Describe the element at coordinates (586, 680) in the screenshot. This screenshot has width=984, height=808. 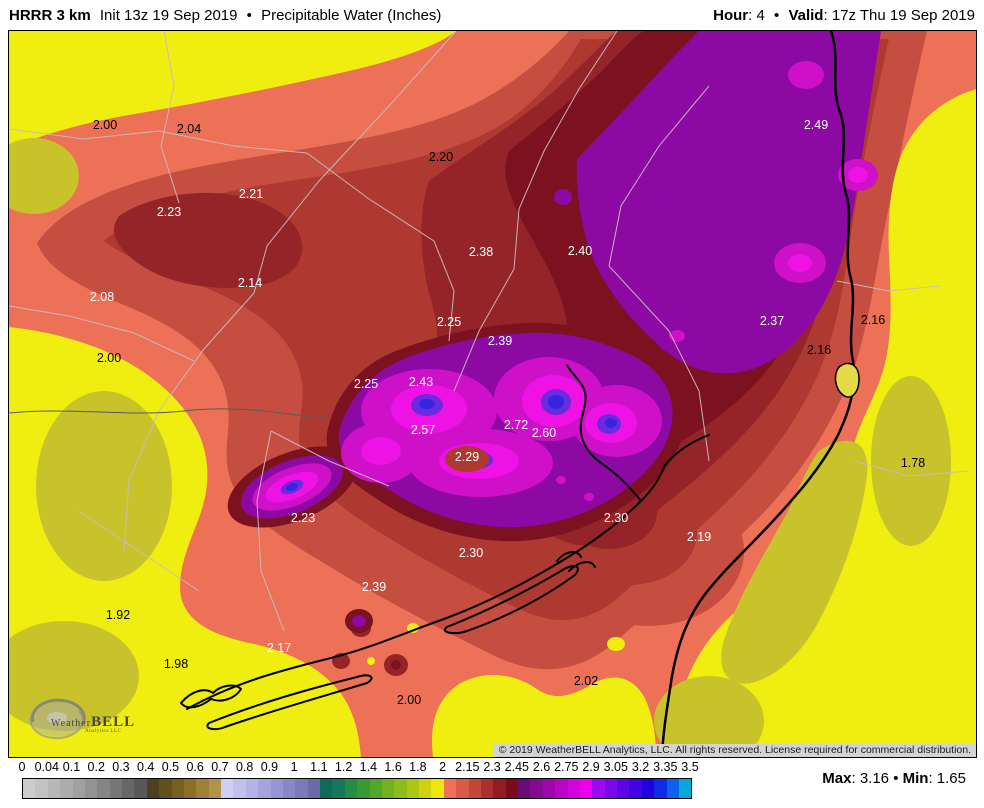
I see `map-value-label: 2.02` at that location.